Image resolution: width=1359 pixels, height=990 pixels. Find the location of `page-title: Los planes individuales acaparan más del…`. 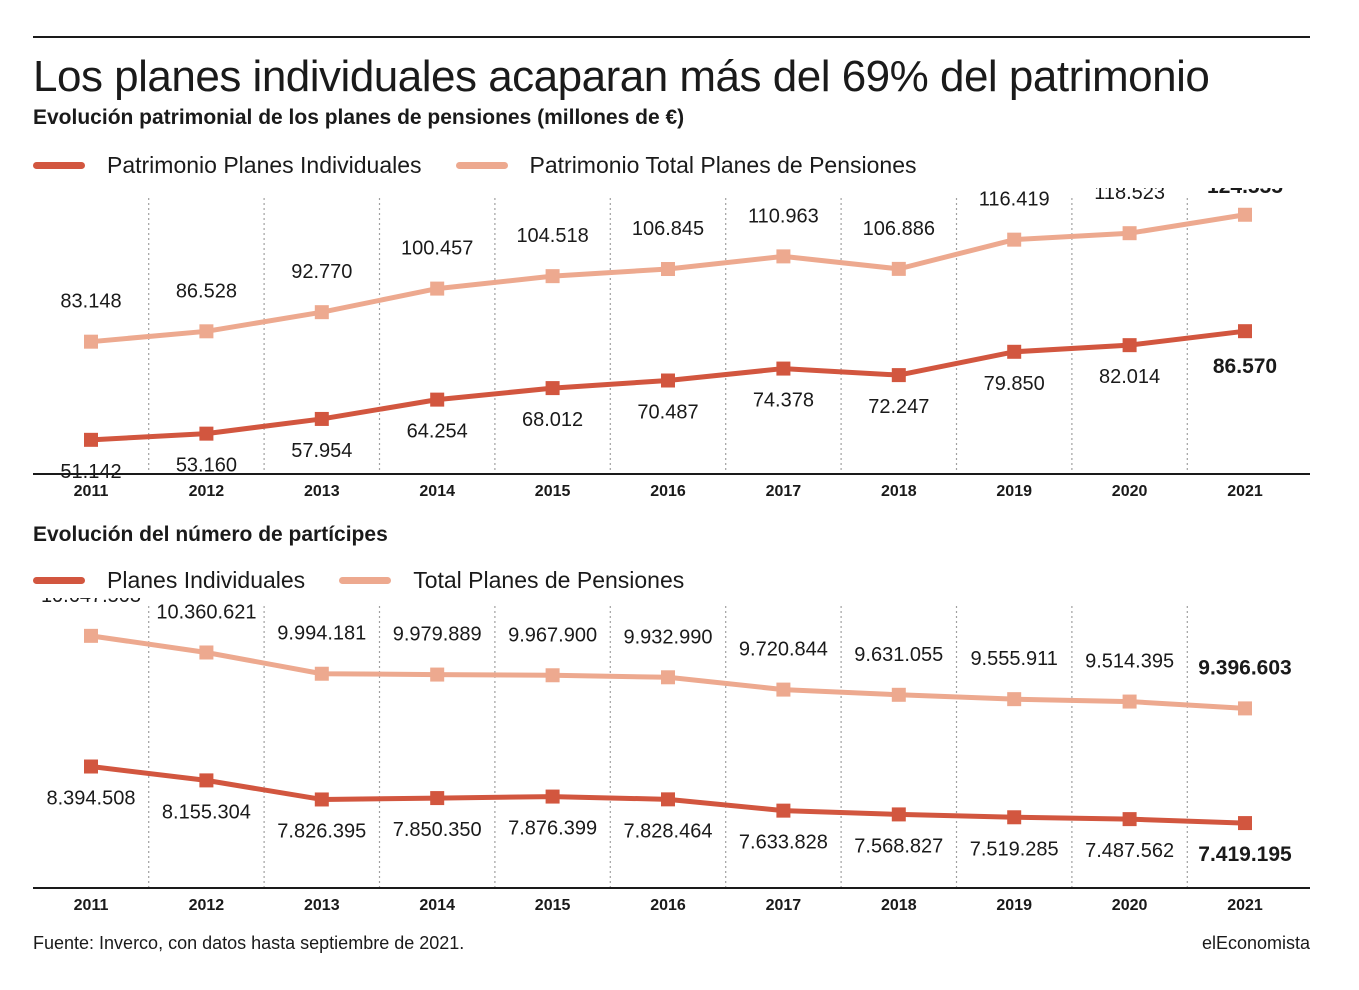

page-title: Los planes individuales acaparan más del… is located at coordinates (621, 76).